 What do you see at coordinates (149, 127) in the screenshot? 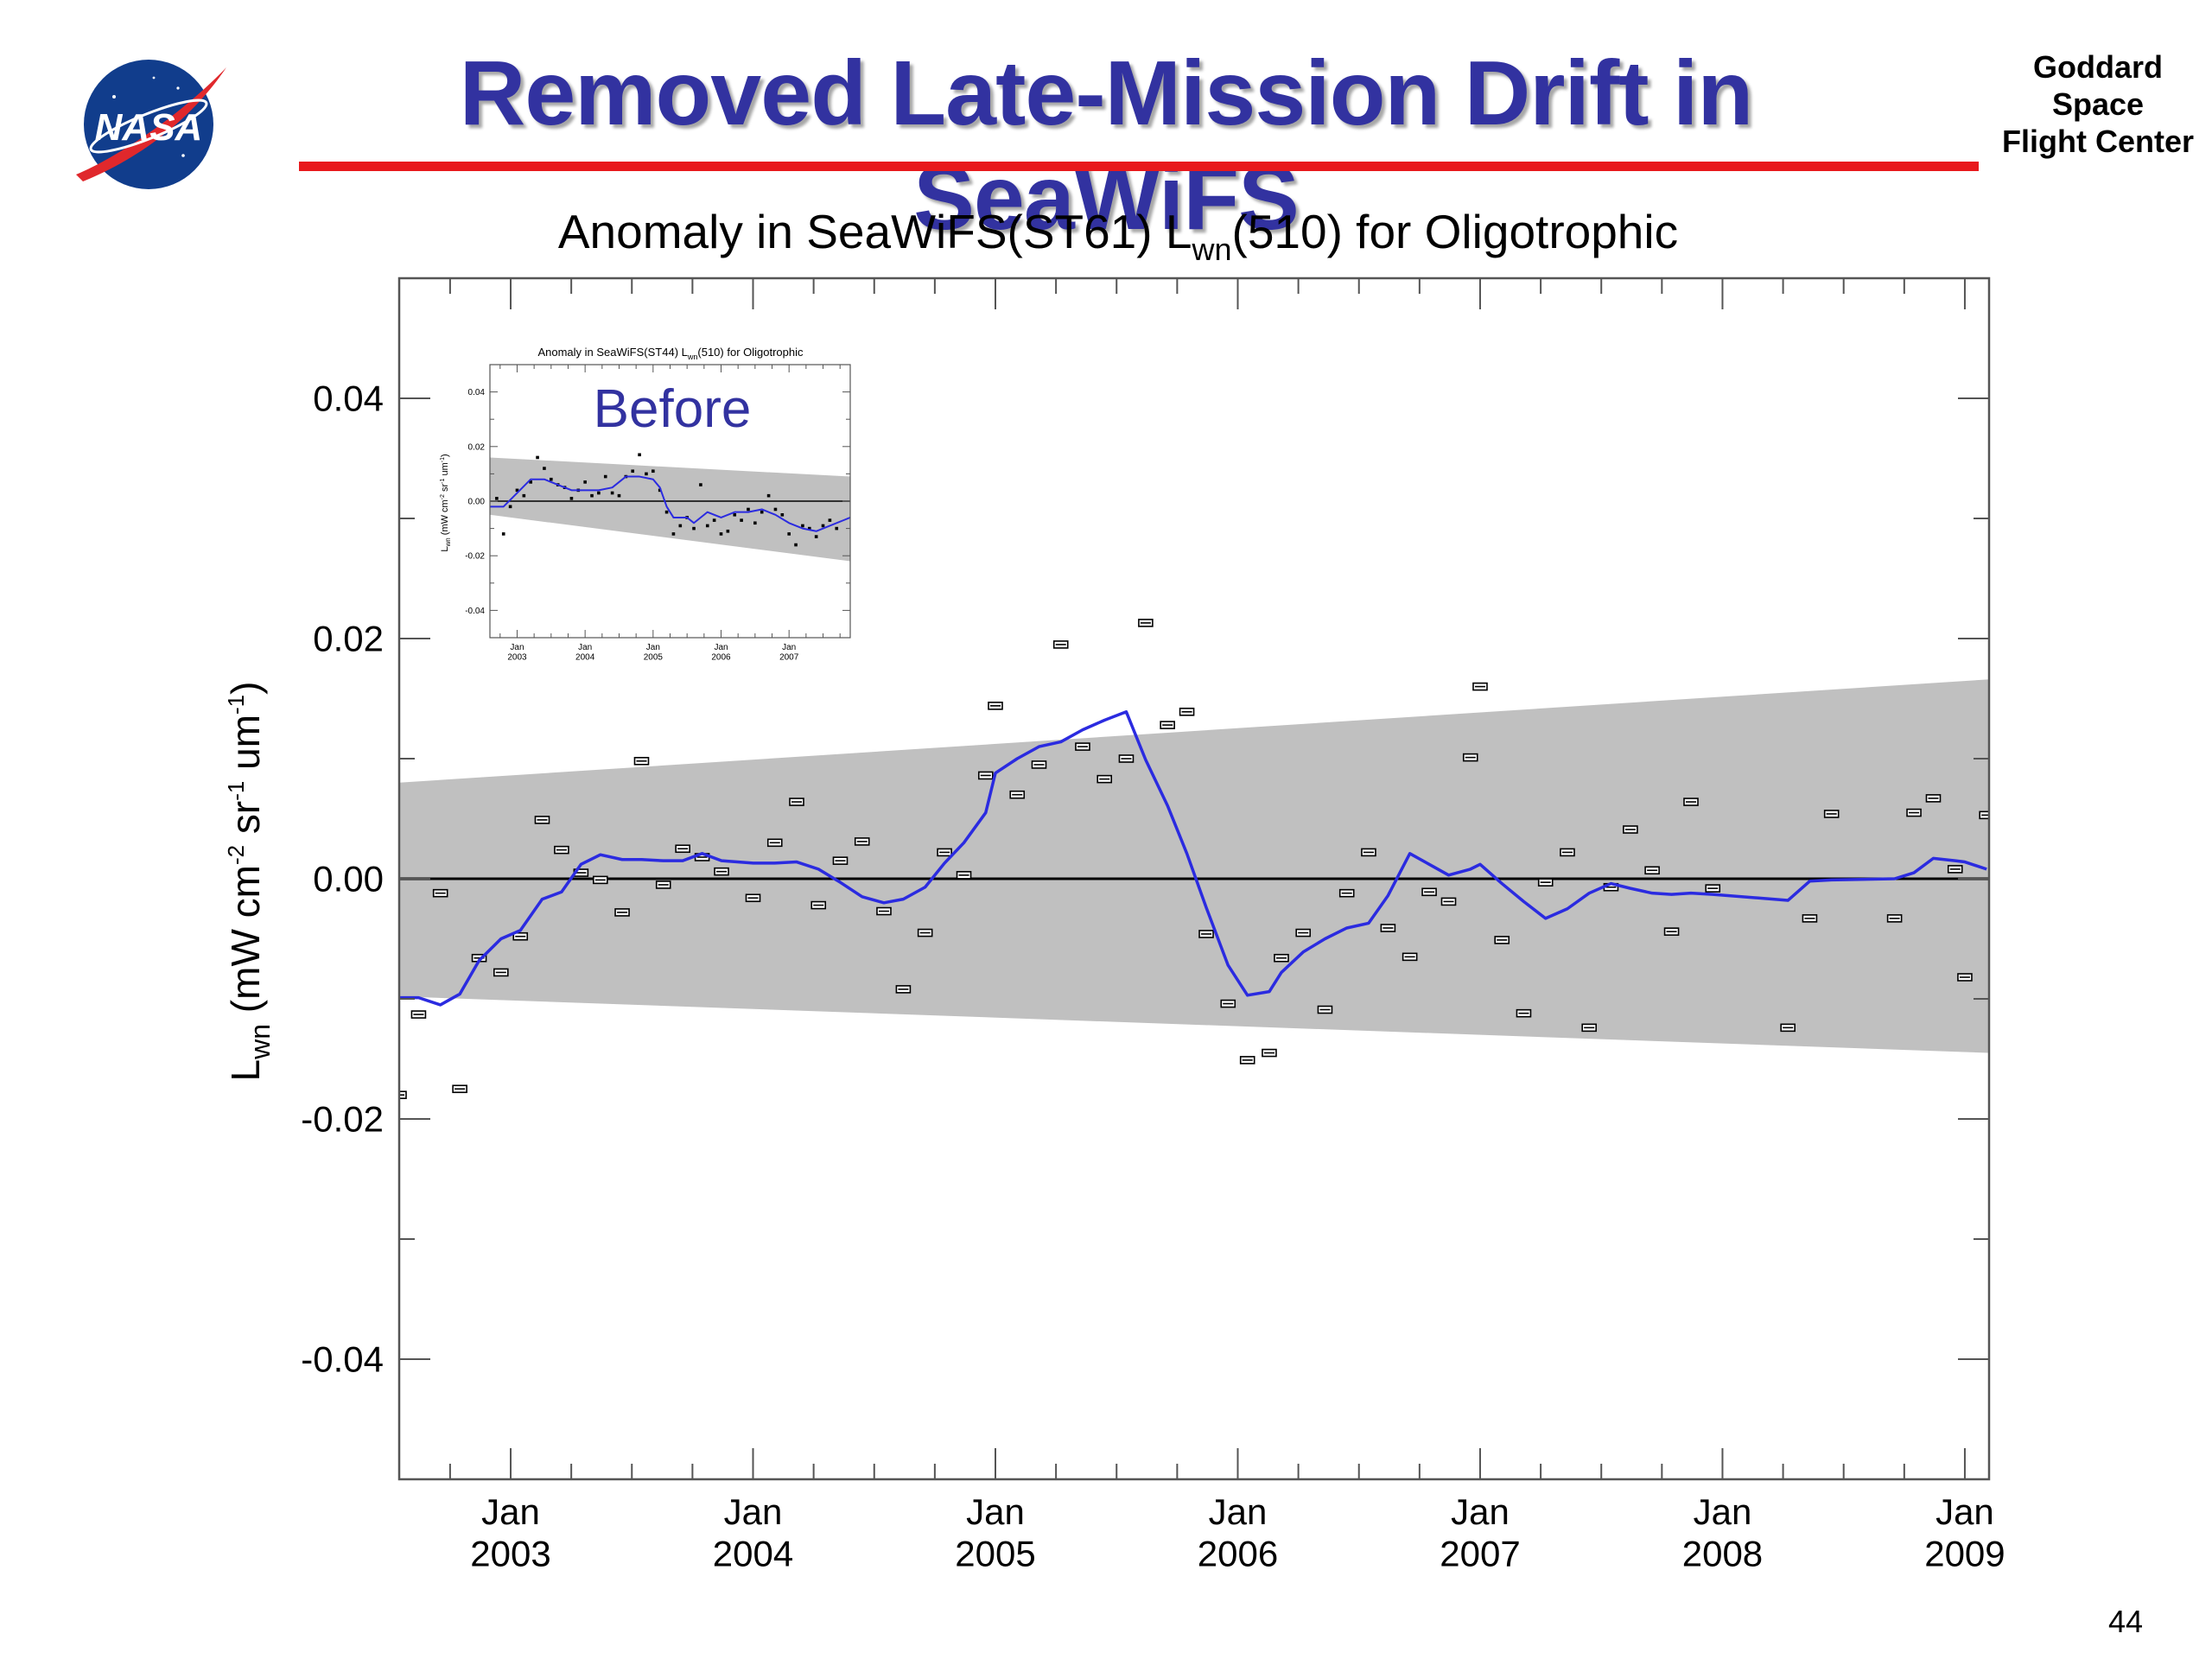
I see `logo-text: NASA` at bounding box center [149, 127].